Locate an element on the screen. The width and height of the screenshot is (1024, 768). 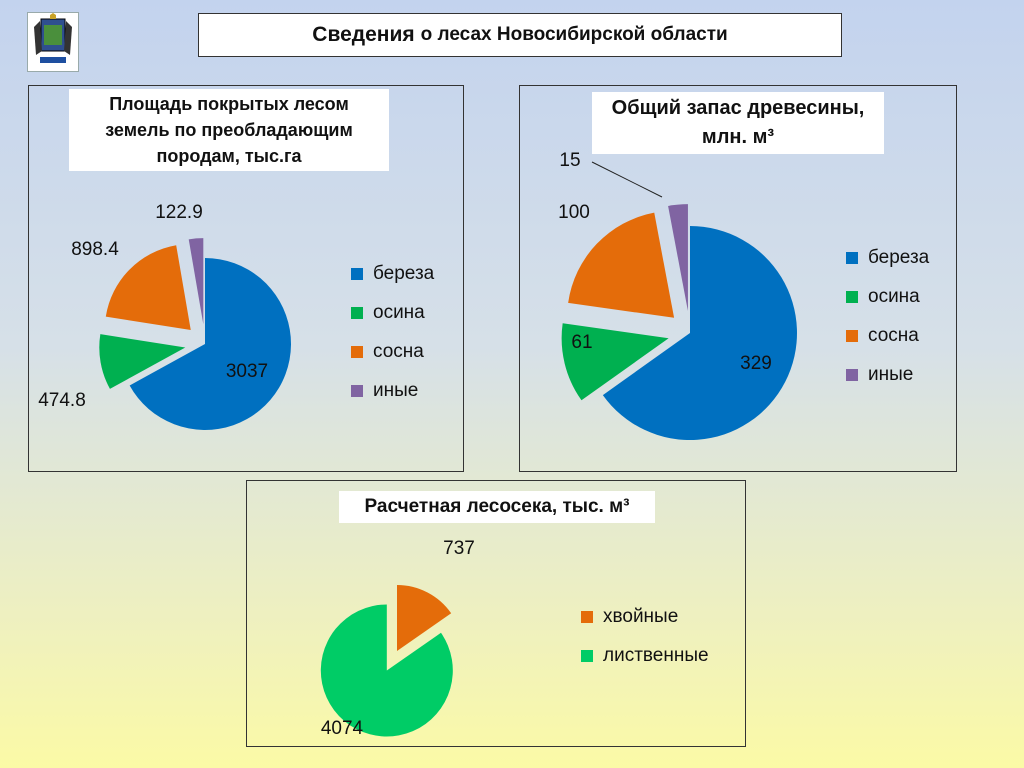
chart-title-allowable-cut: Расчетная лесосека, тыс. м³ is located at coordinates (497, 507).